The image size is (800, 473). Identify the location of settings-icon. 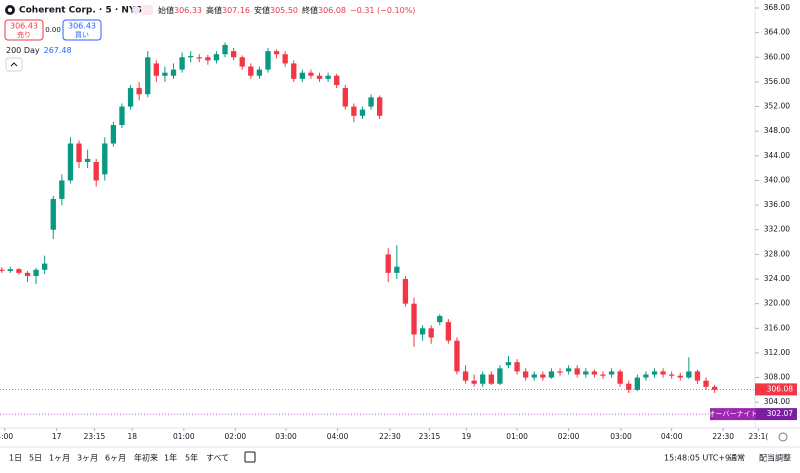
(783, 437).